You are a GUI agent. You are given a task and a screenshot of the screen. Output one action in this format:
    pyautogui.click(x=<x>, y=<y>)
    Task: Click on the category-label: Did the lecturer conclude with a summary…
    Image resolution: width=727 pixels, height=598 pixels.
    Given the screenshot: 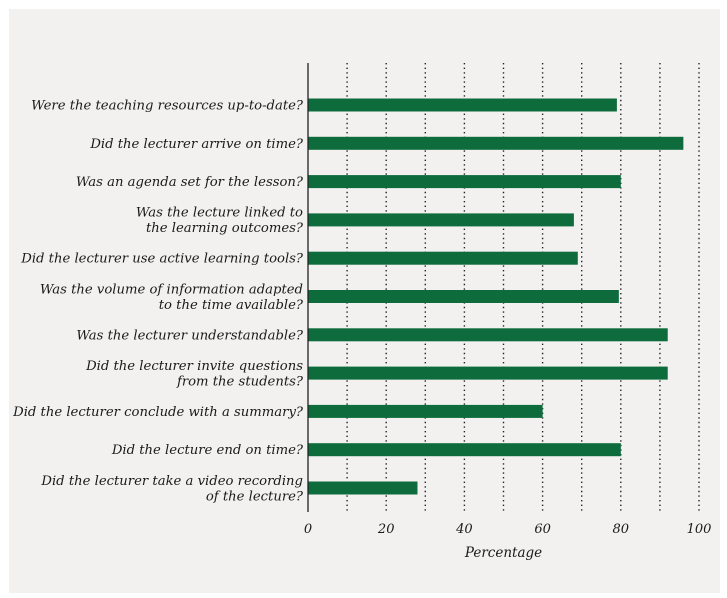 What is the action you would take?
    pyautogui.click(x=158, y=412)
    